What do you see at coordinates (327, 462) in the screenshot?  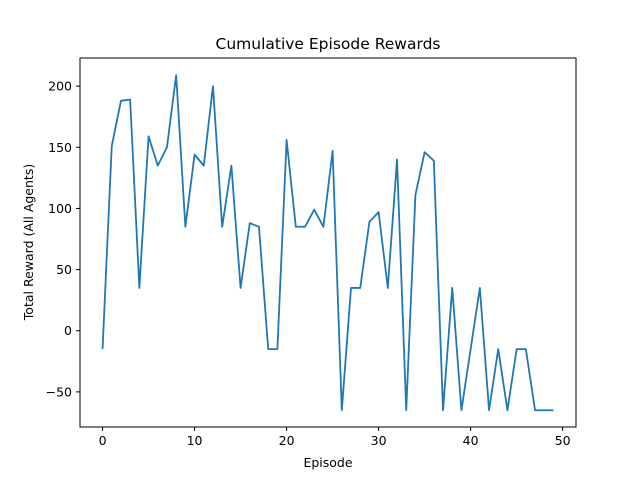 I see `x-axis-label: Episode` at bounding box center [327, 462].